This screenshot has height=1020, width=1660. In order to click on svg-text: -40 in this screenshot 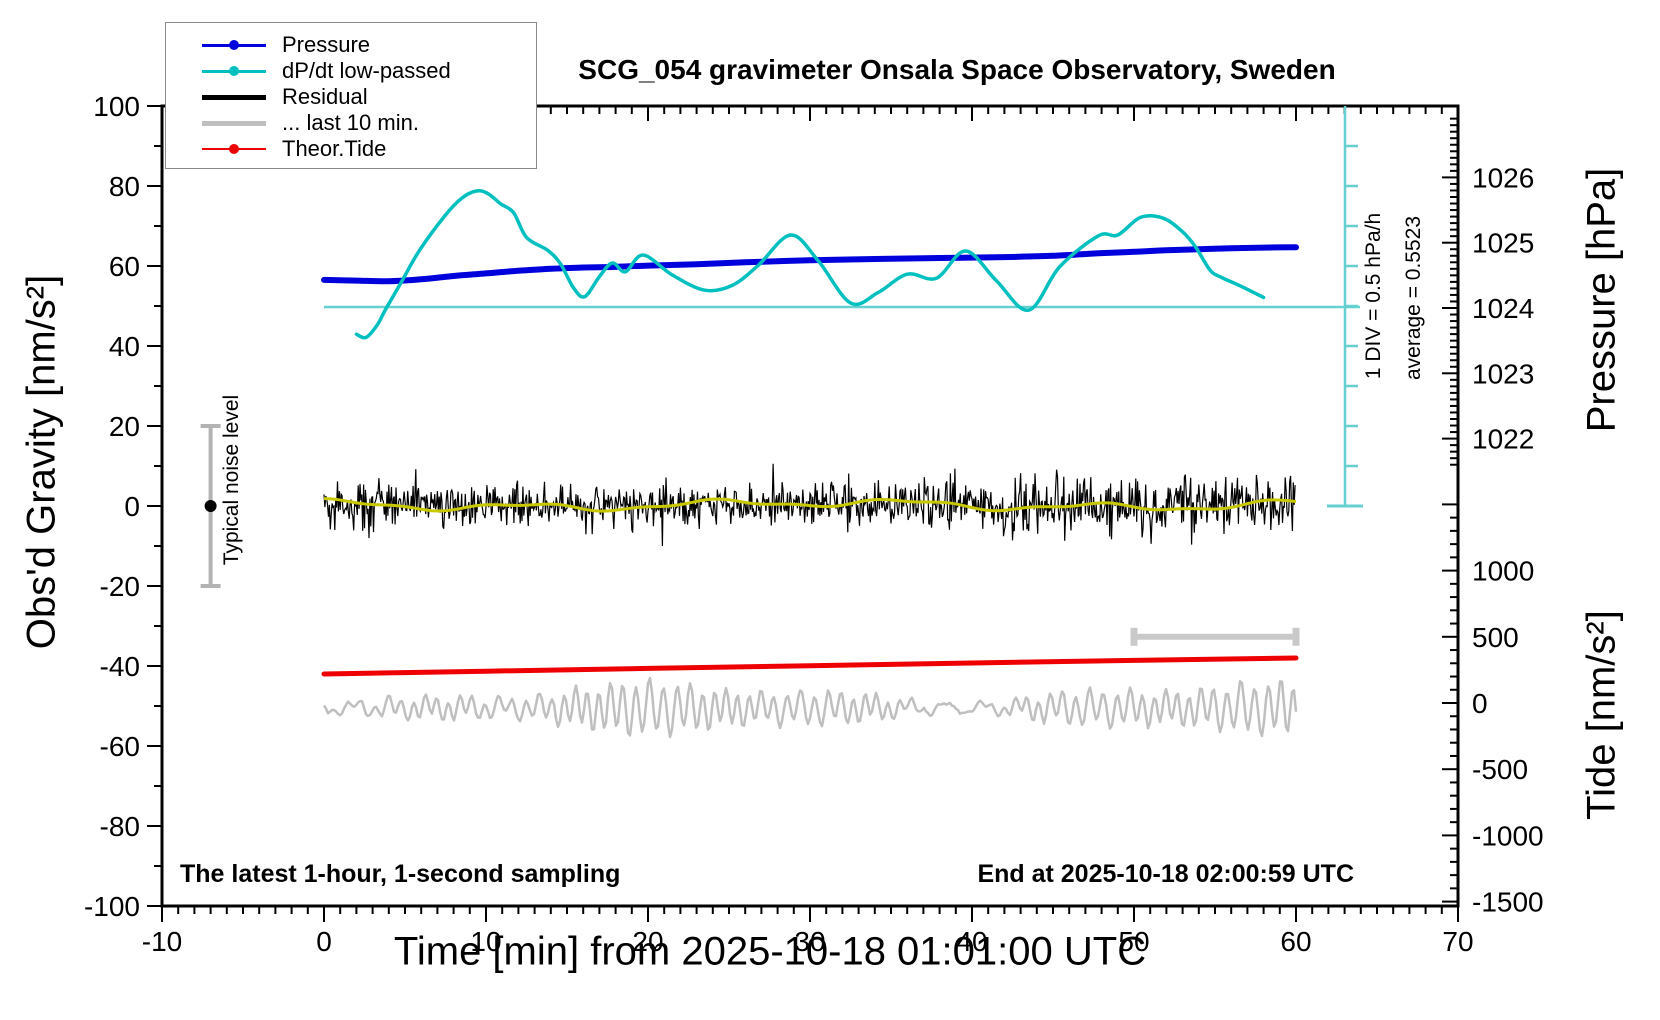, I will do `click(120, 666)`.